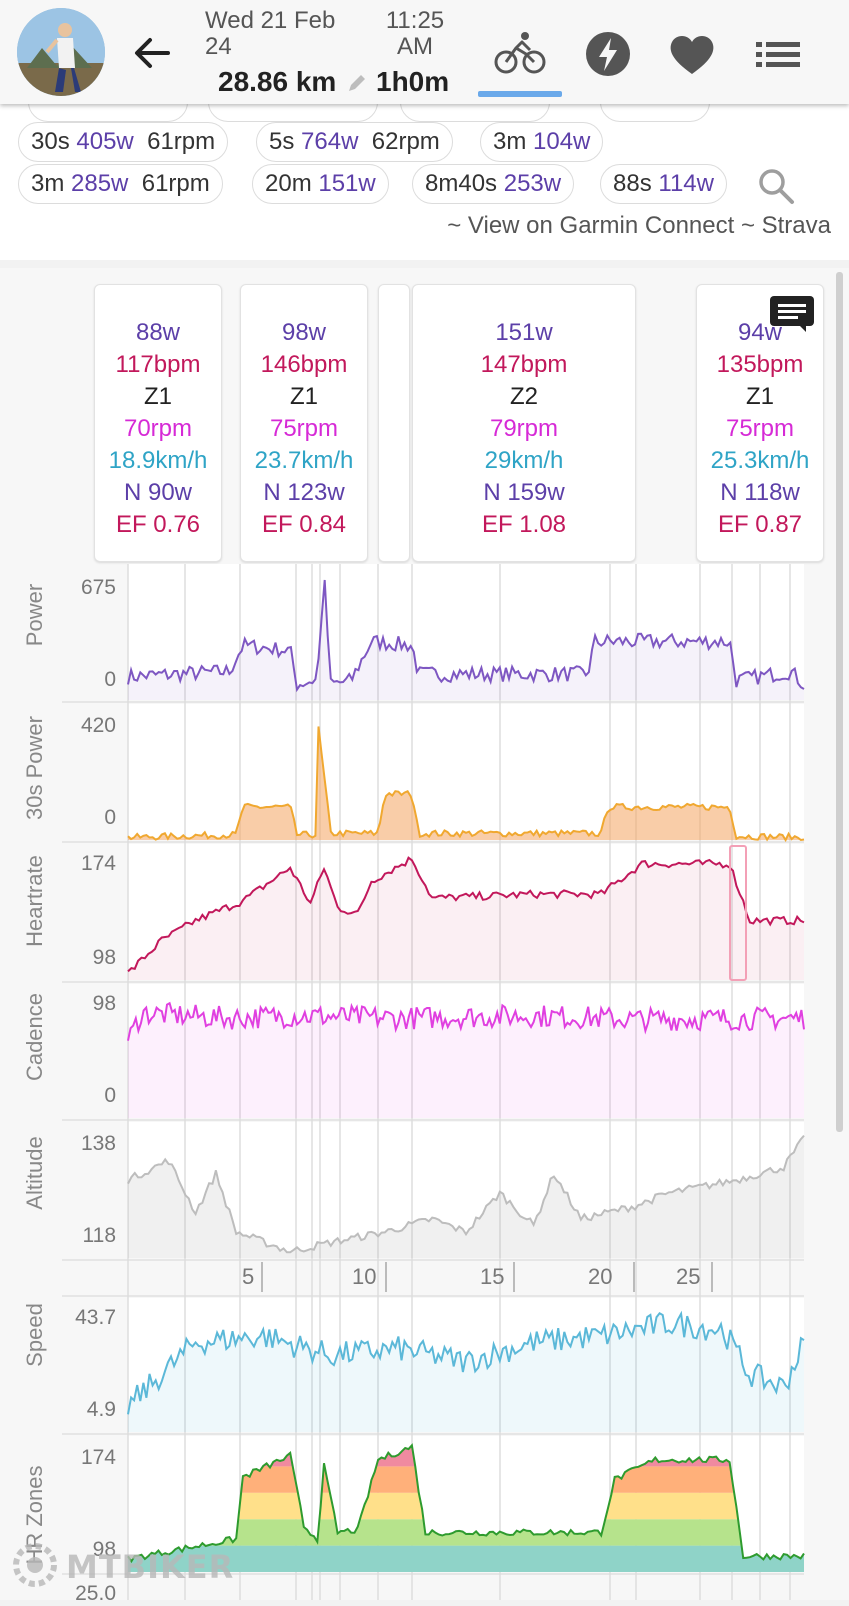 The width and height of the screenshot is (849, 1606). What do you see at coordinates (34, 615) in the screenshot?
I see `power-axis-label: Power` at bounding box center [34, 615].